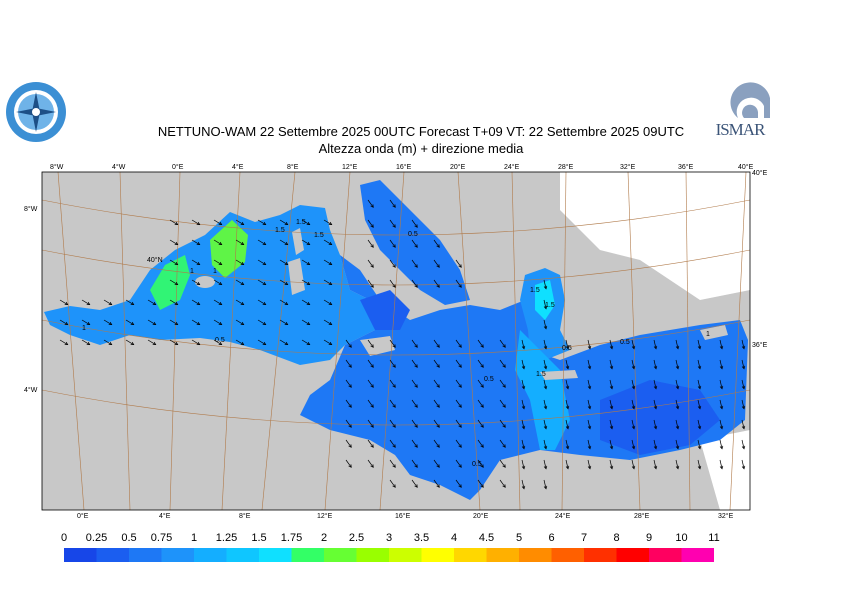 The image size is (842, 596). I want to click on colorbar-label: 3, so click(389, 538).